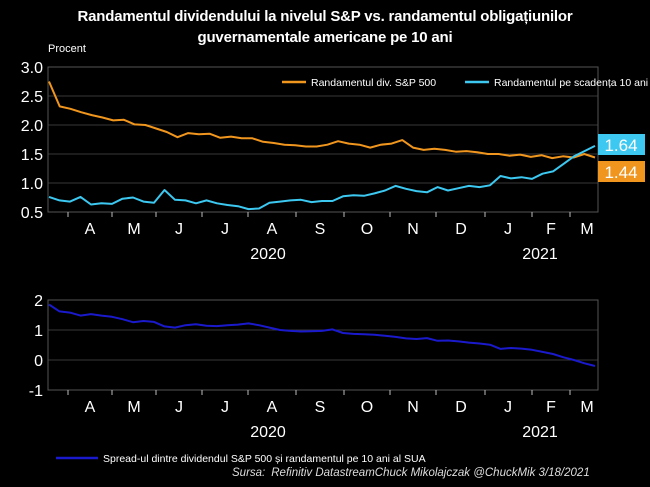  I want to click on legend-label-us-10y: Randamentul pe scadența 10 ani a SUA, so click(572, 83).